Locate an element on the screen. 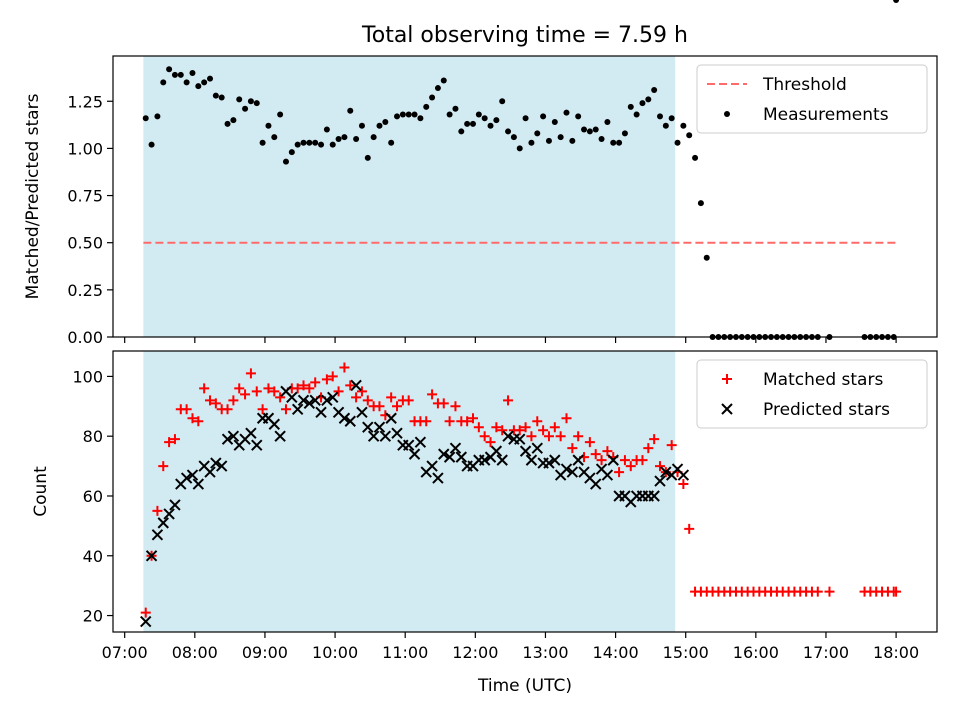 Image resolution: width=960 pixels, height=720 pixels. x-tick-label: 08:00 is located at coordinates (195, 652).